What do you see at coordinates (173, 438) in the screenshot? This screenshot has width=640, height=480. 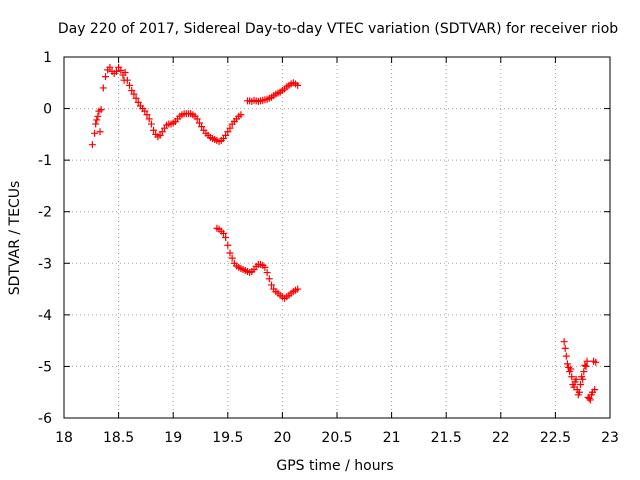 I see `x-tick-label: 19` at bounding box center [173, 438].